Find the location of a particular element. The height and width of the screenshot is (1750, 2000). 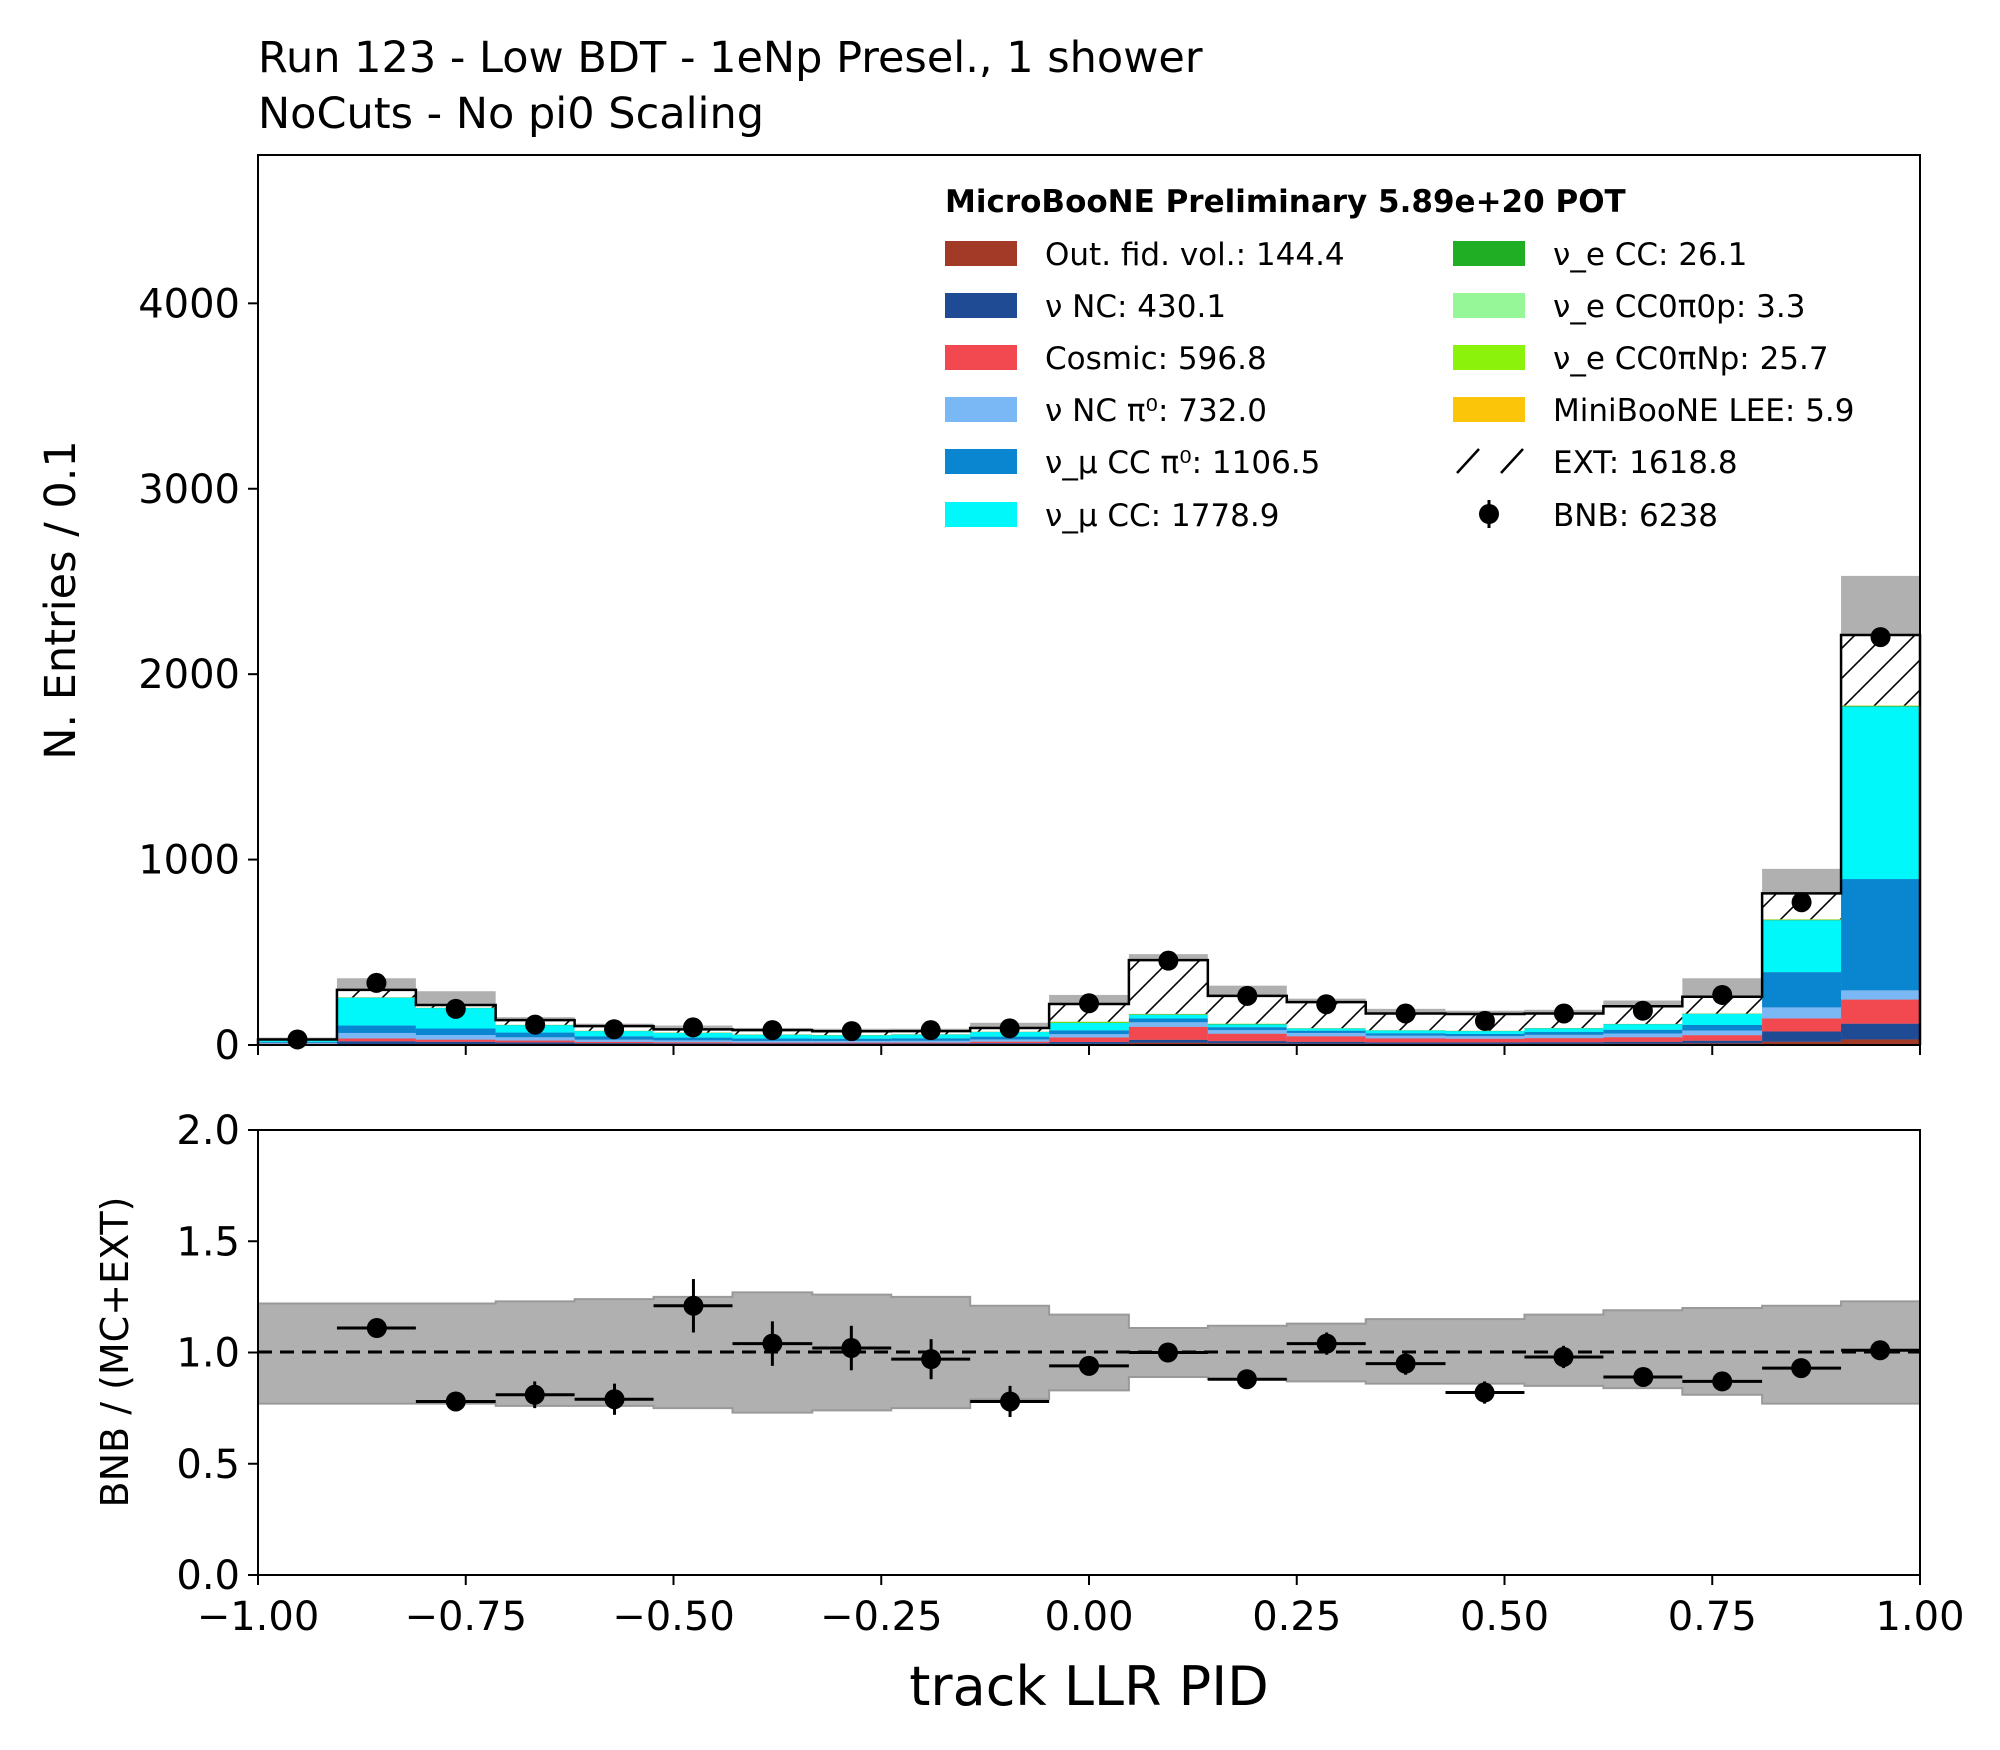

legend-label: ν NC π⁰: 732.0 is located at coordinates (1156, 411).